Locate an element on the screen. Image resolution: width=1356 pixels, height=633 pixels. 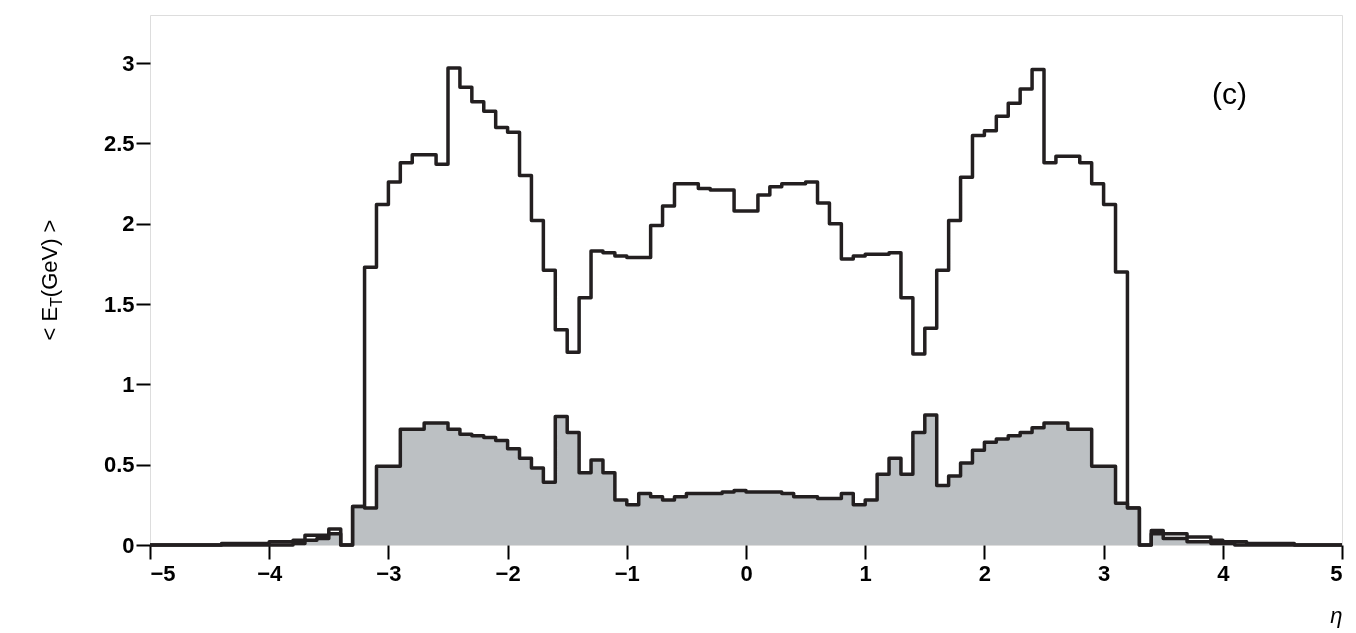
x-tick-label: 5 is located at coordinates (1336, 573).